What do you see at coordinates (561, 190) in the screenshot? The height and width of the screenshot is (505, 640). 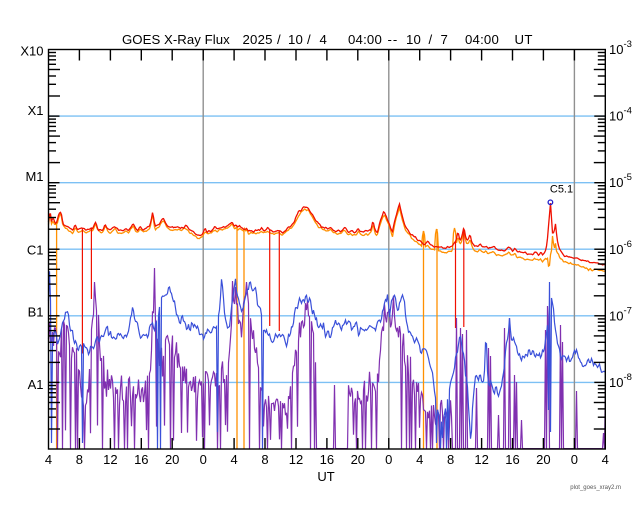 I see `svg-text: C5.1` at bounding box center [561, 190].